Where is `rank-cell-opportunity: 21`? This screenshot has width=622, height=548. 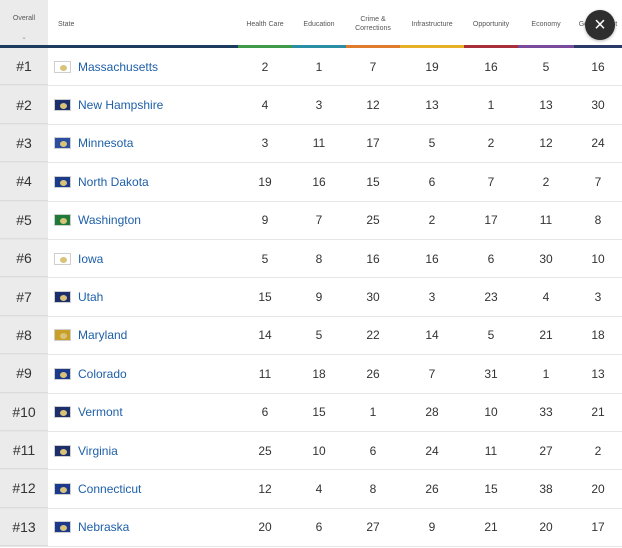
rank-cell-opportunity: 21 is located at coordinates (491, 527).